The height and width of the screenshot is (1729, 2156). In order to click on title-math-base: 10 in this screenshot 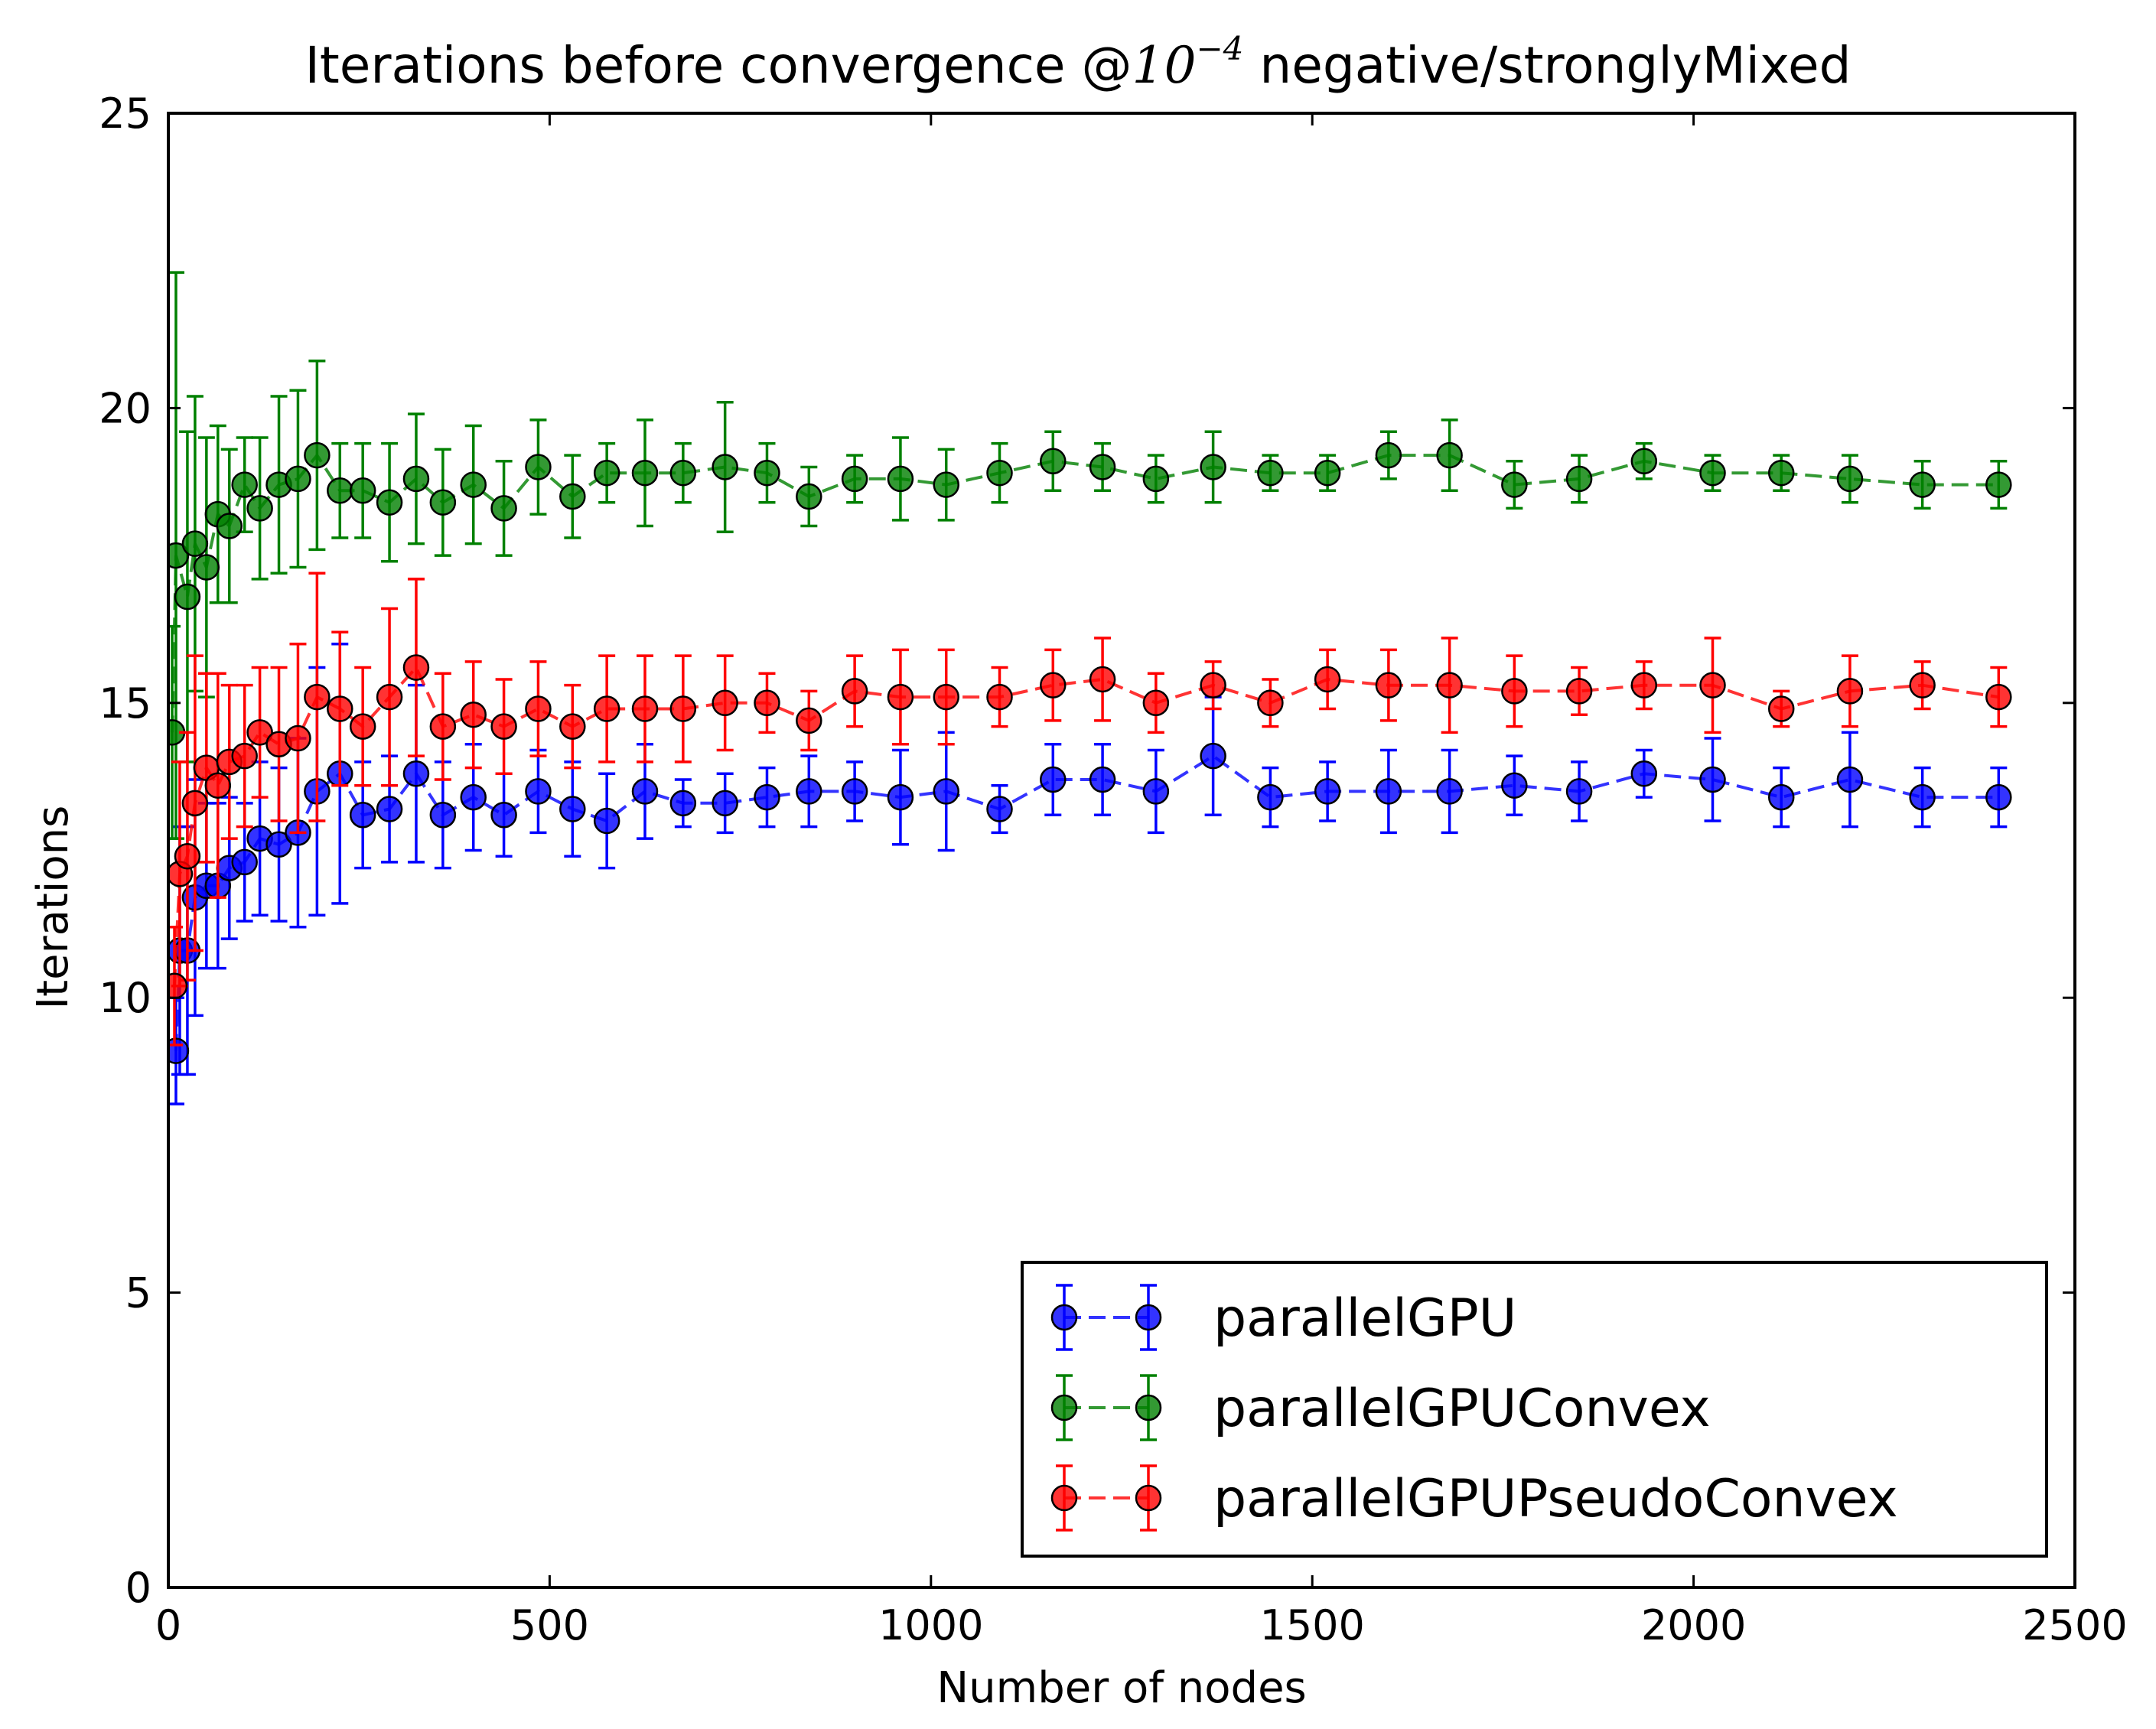, I will do `click(1164, 65)`.